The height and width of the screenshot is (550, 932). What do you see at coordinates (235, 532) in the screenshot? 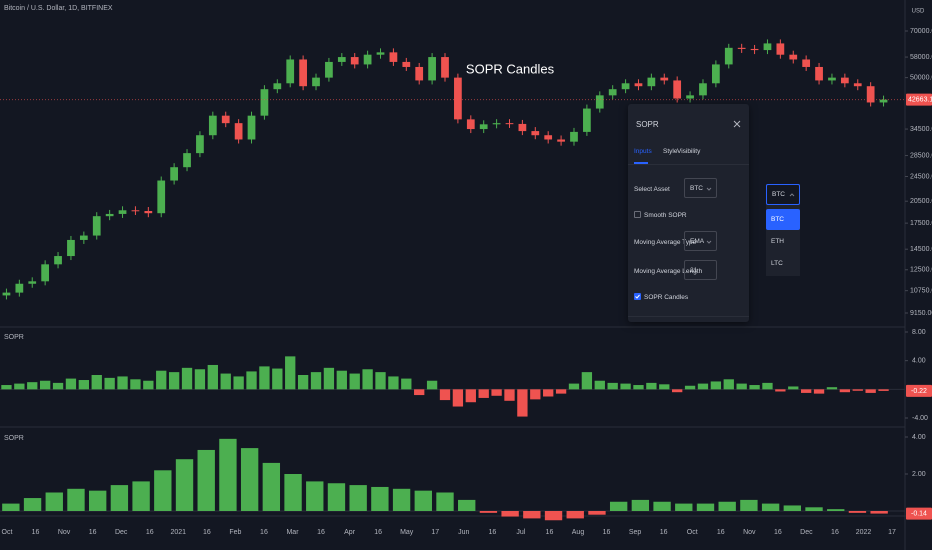
I see `x-tick-label: Feb` at bounding box center [235, 532].